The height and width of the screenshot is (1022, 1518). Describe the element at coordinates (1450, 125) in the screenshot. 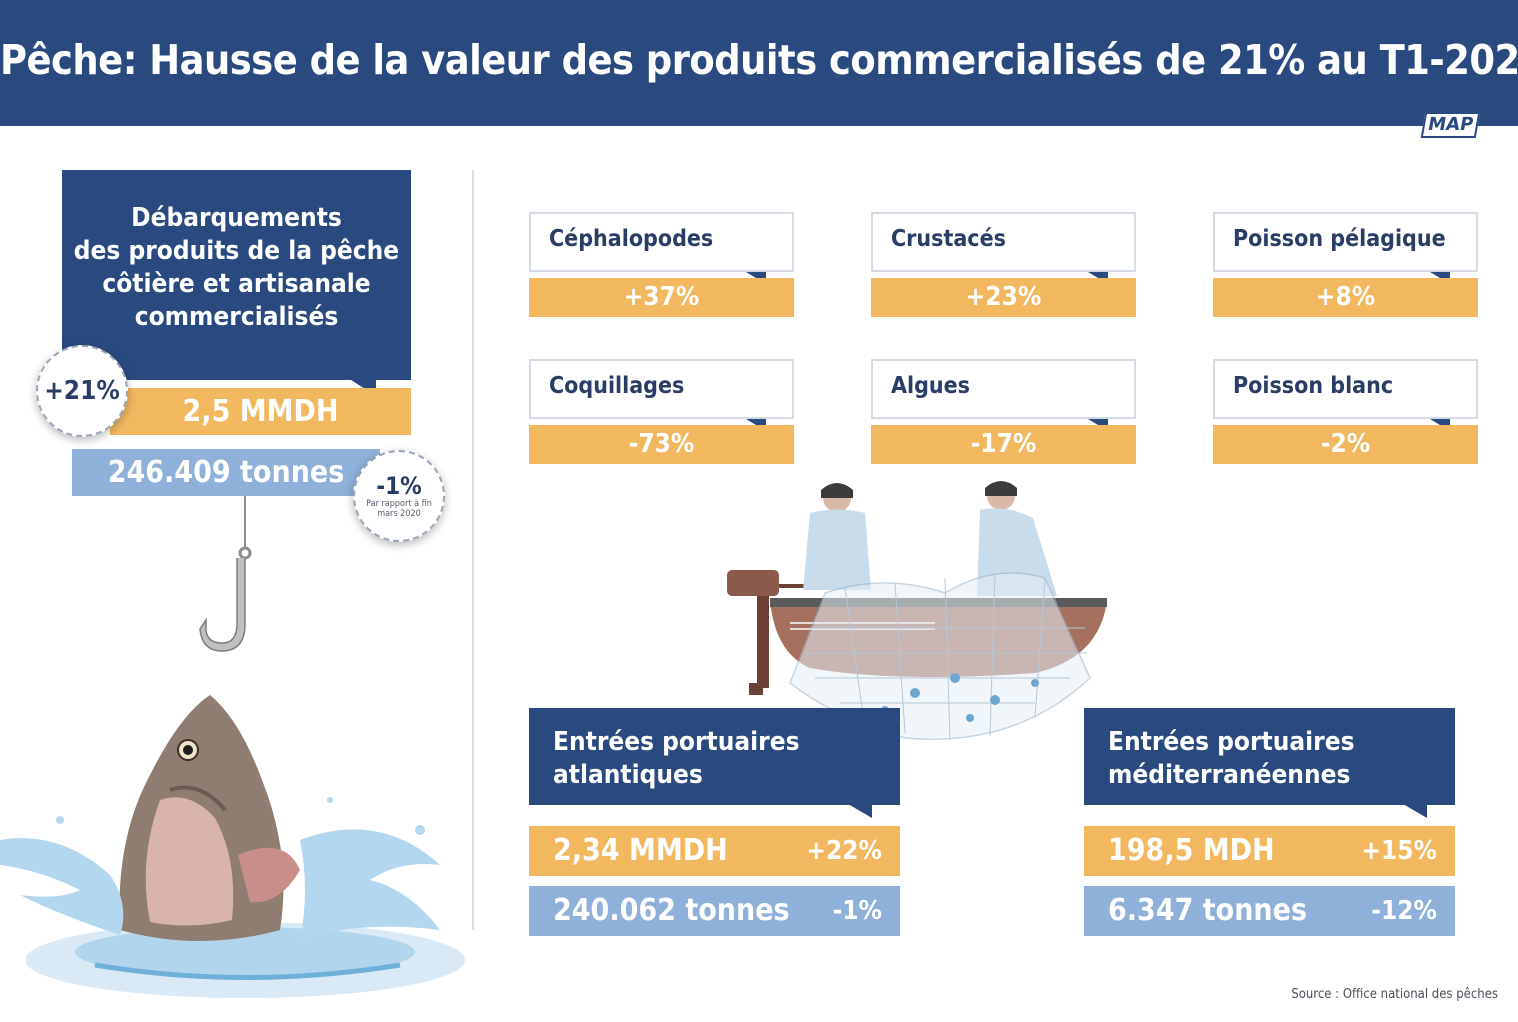

I see `brand-logo: MAP` at that location.